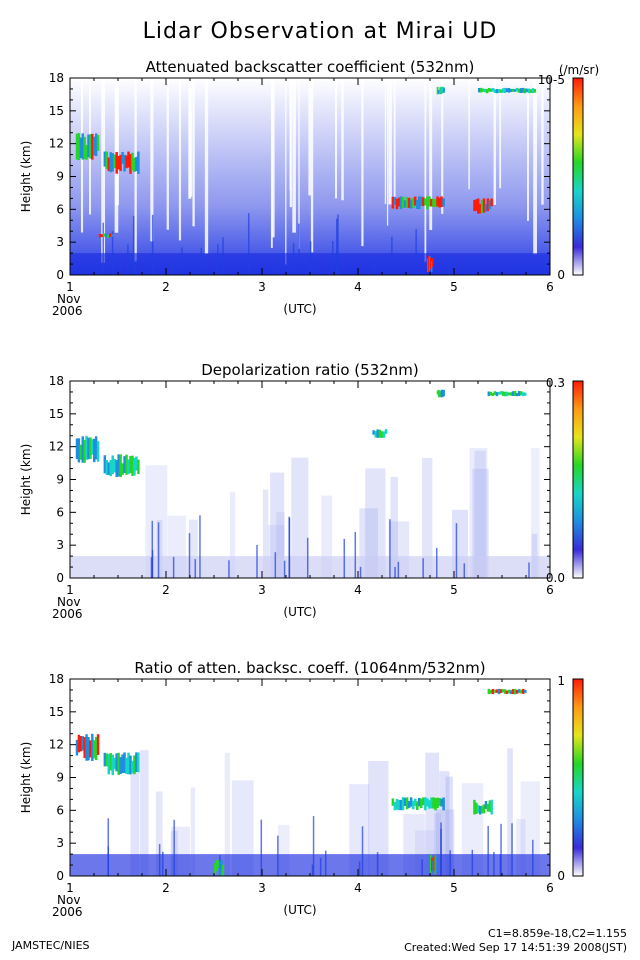 The image size is (640, 960). What do you see at coordinates (60, 512) in the screenshot?
I see `y-tick-label: 6` at bounding box center [60, 512].